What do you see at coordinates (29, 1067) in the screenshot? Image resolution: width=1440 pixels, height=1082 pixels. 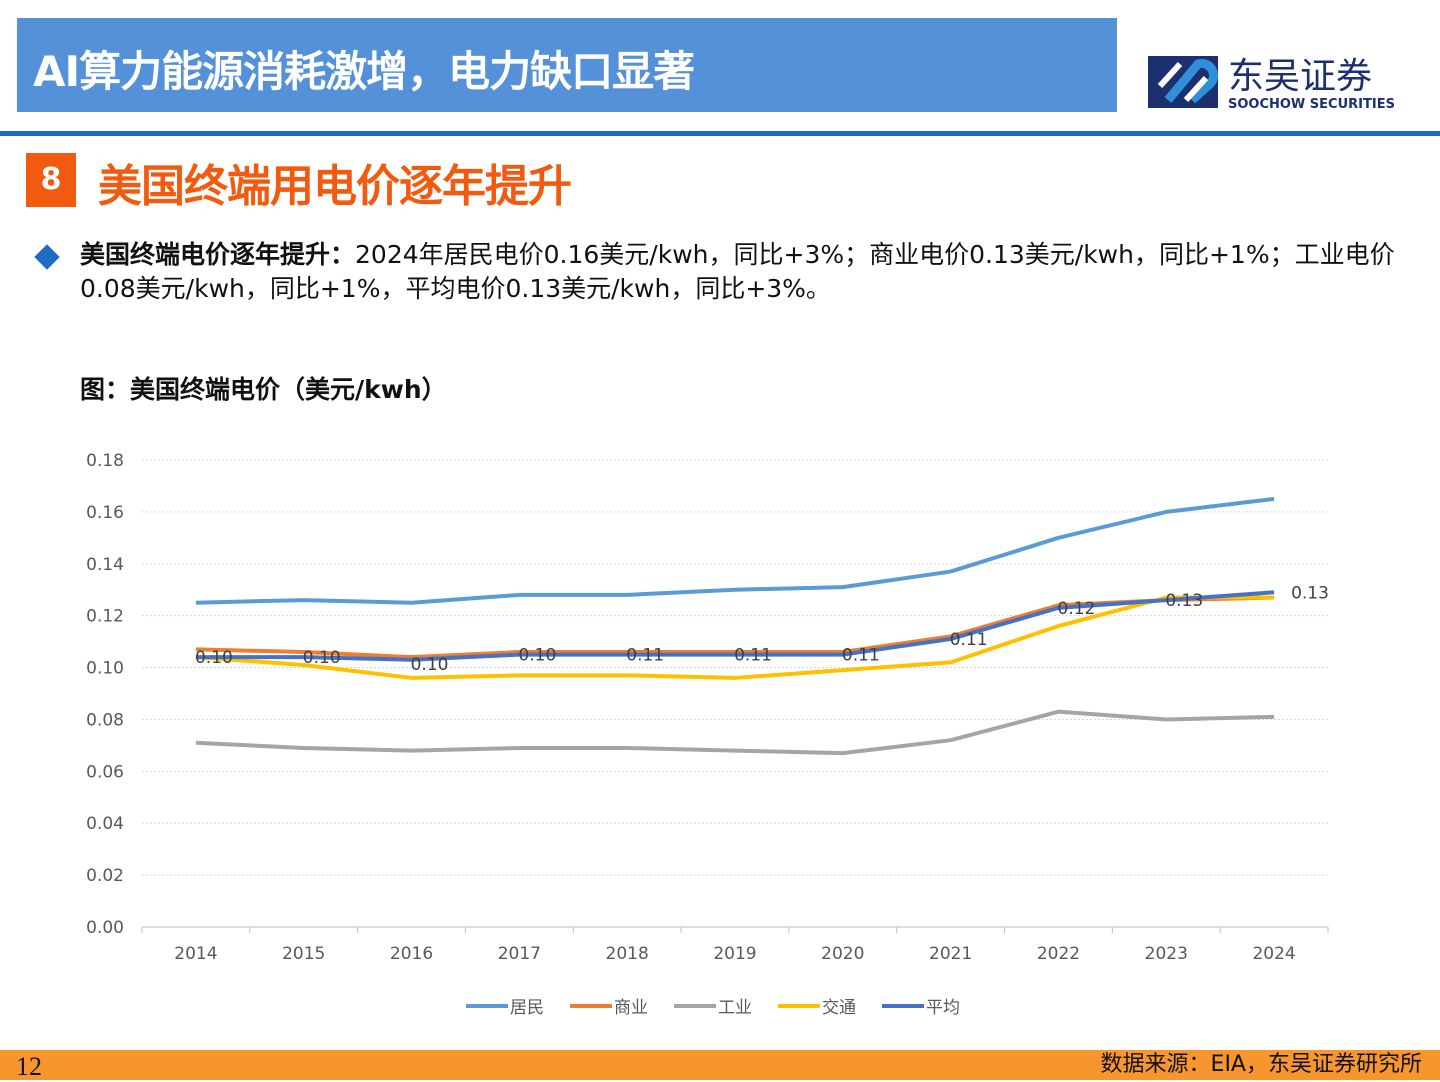 I see `page-number: 12` at bounding box center [29, 1067].